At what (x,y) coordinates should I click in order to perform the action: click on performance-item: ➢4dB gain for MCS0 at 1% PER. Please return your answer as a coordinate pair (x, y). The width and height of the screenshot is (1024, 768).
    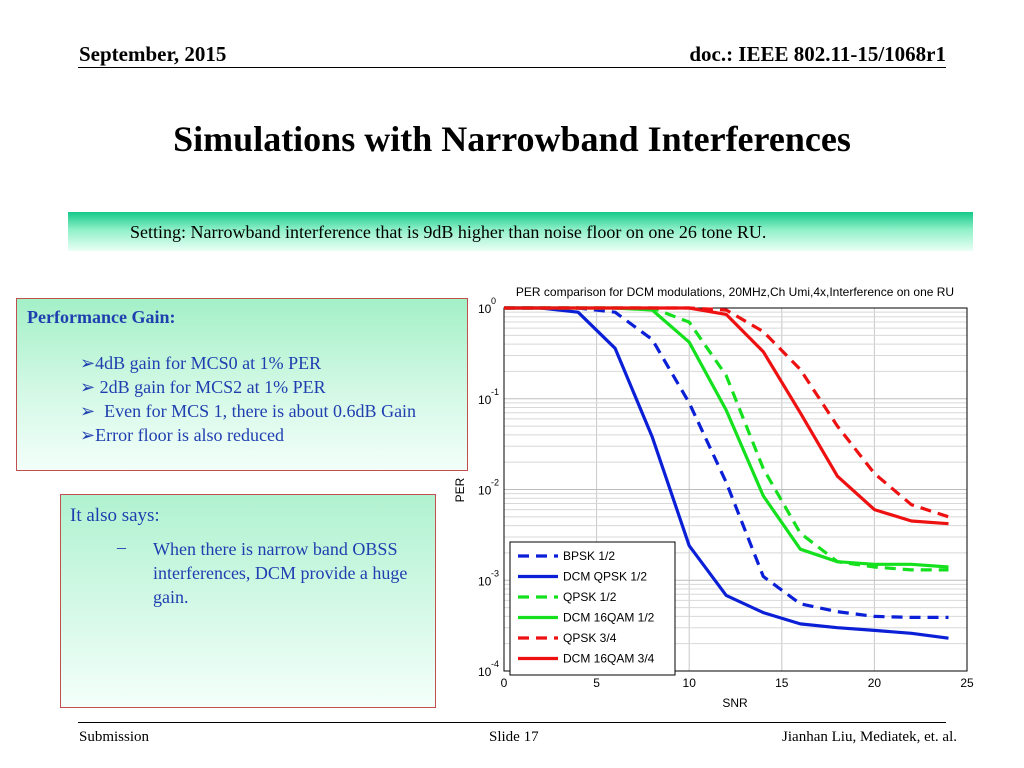
    Looking at the image, I should click on (201, 363).